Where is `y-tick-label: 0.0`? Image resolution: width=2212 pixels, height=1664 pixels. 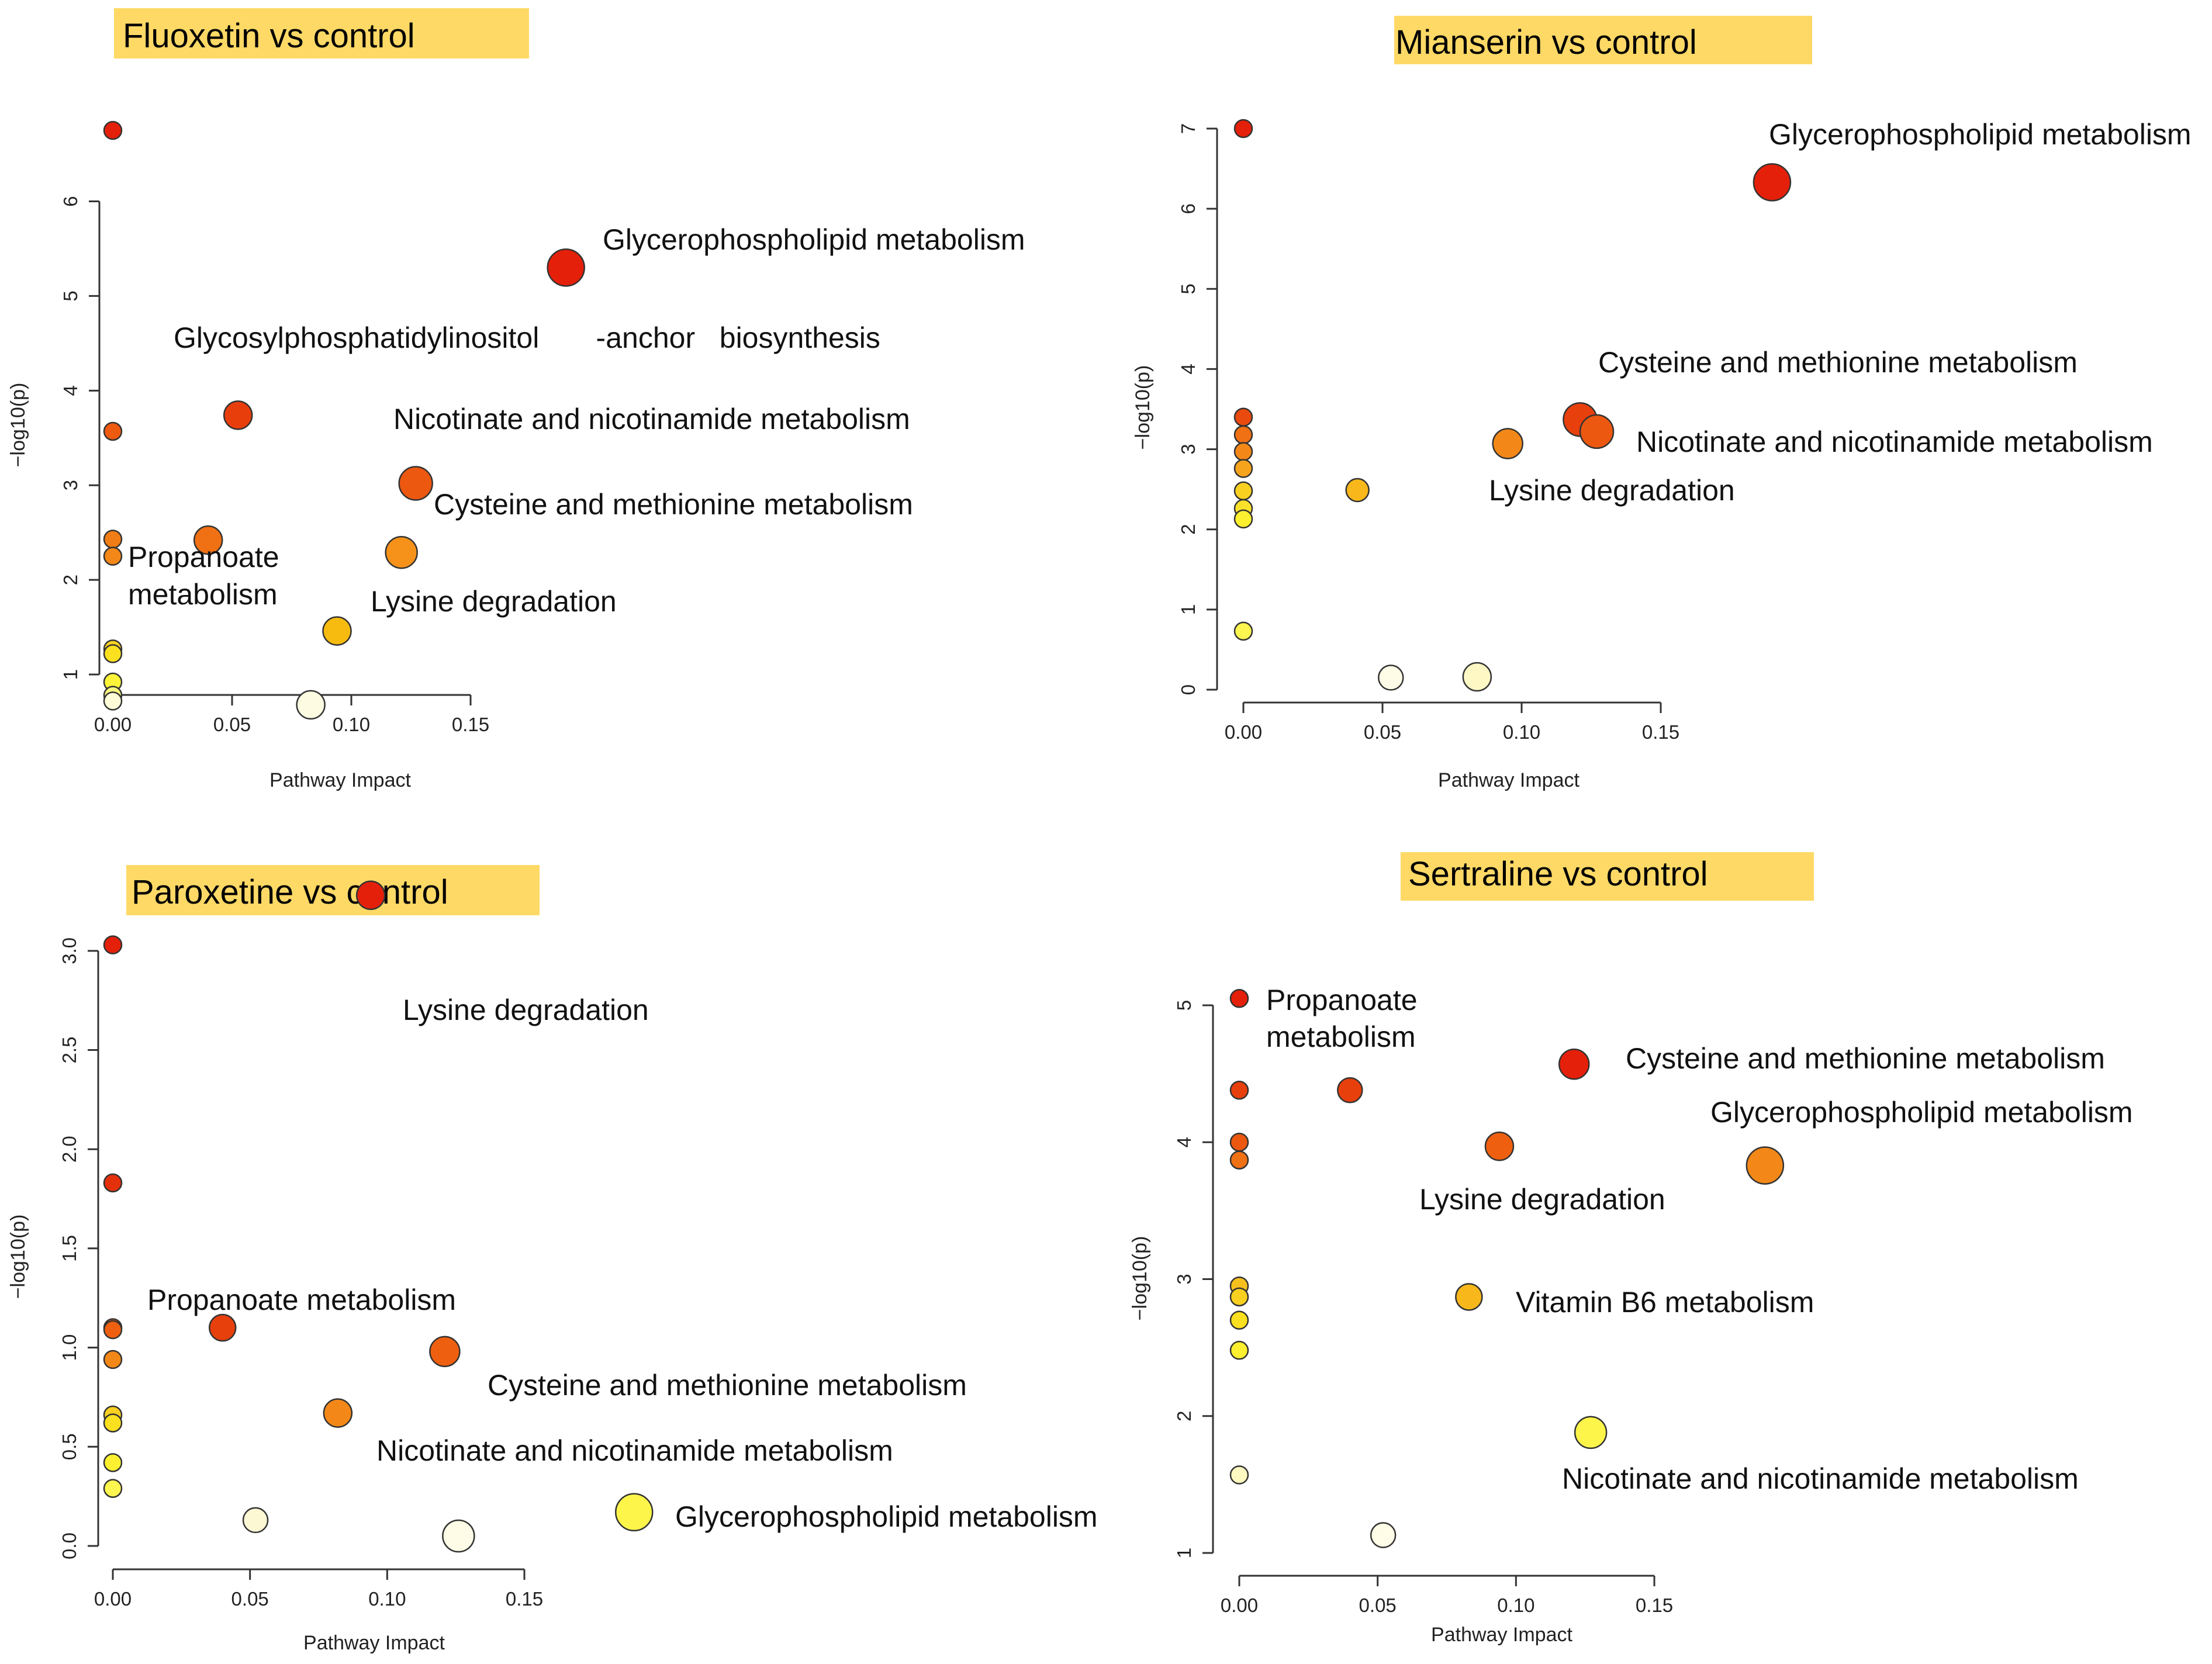
y-tick-label: 0.0 is located at coordinates (69, 1545).